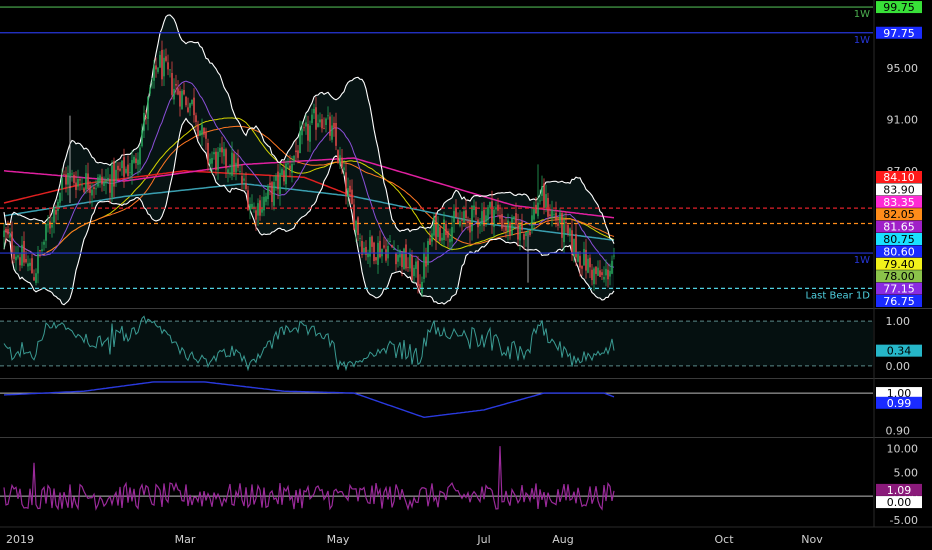 The width and height of the screenshot is (932, 550). What do you see at coordinates (899, 490) in the screenshot?
I see `osc3-badge-0: 1.09` at bounding box center [899, 490].